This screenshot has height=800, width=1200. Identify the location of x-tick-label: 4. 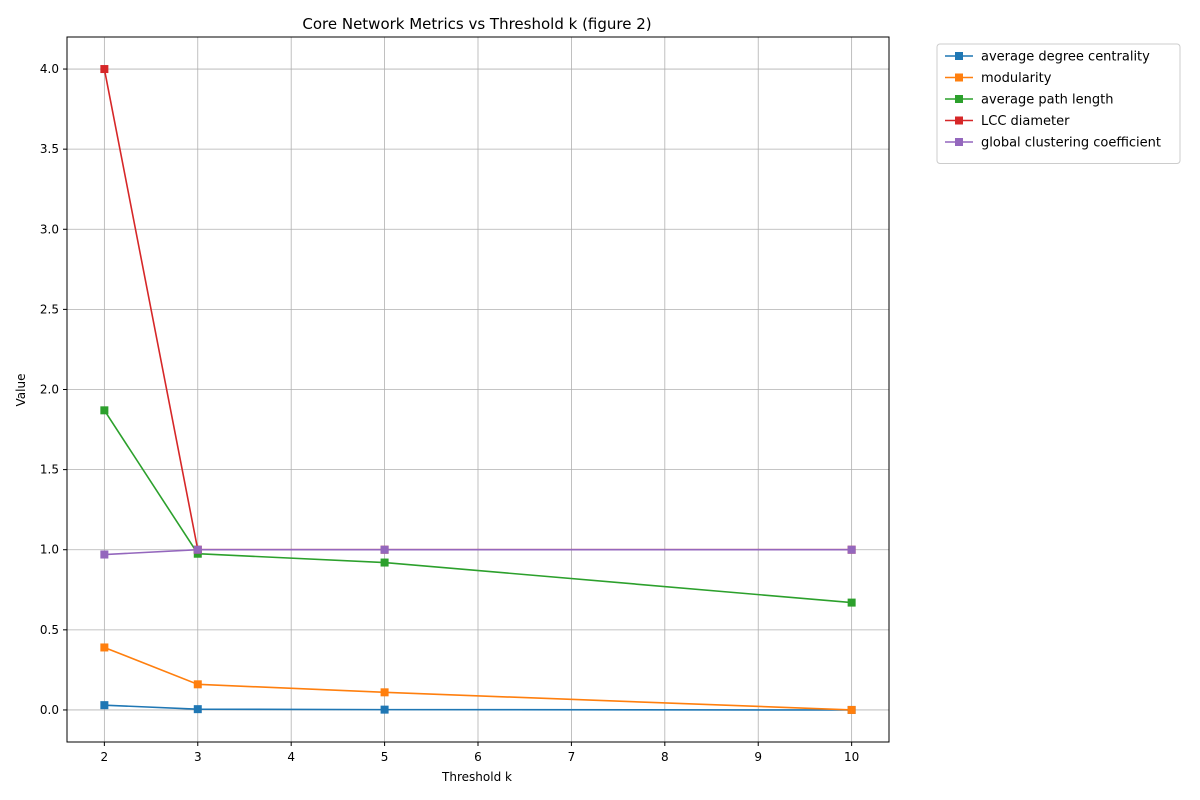
(291, 757).